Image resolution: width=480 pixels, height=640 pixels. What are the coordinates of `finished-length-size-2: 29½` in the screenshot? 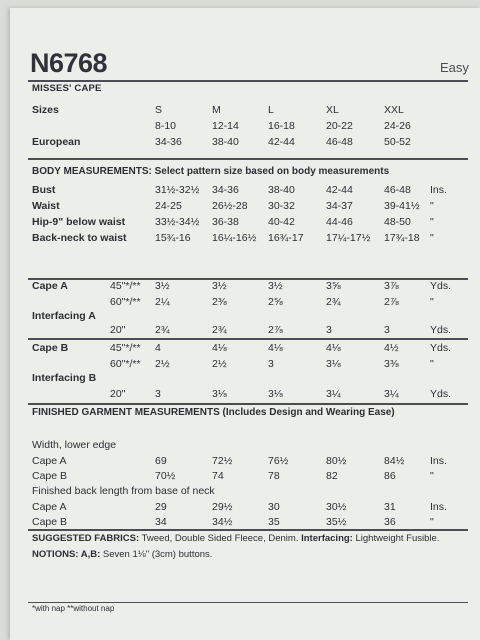 It's located at (222, 507).